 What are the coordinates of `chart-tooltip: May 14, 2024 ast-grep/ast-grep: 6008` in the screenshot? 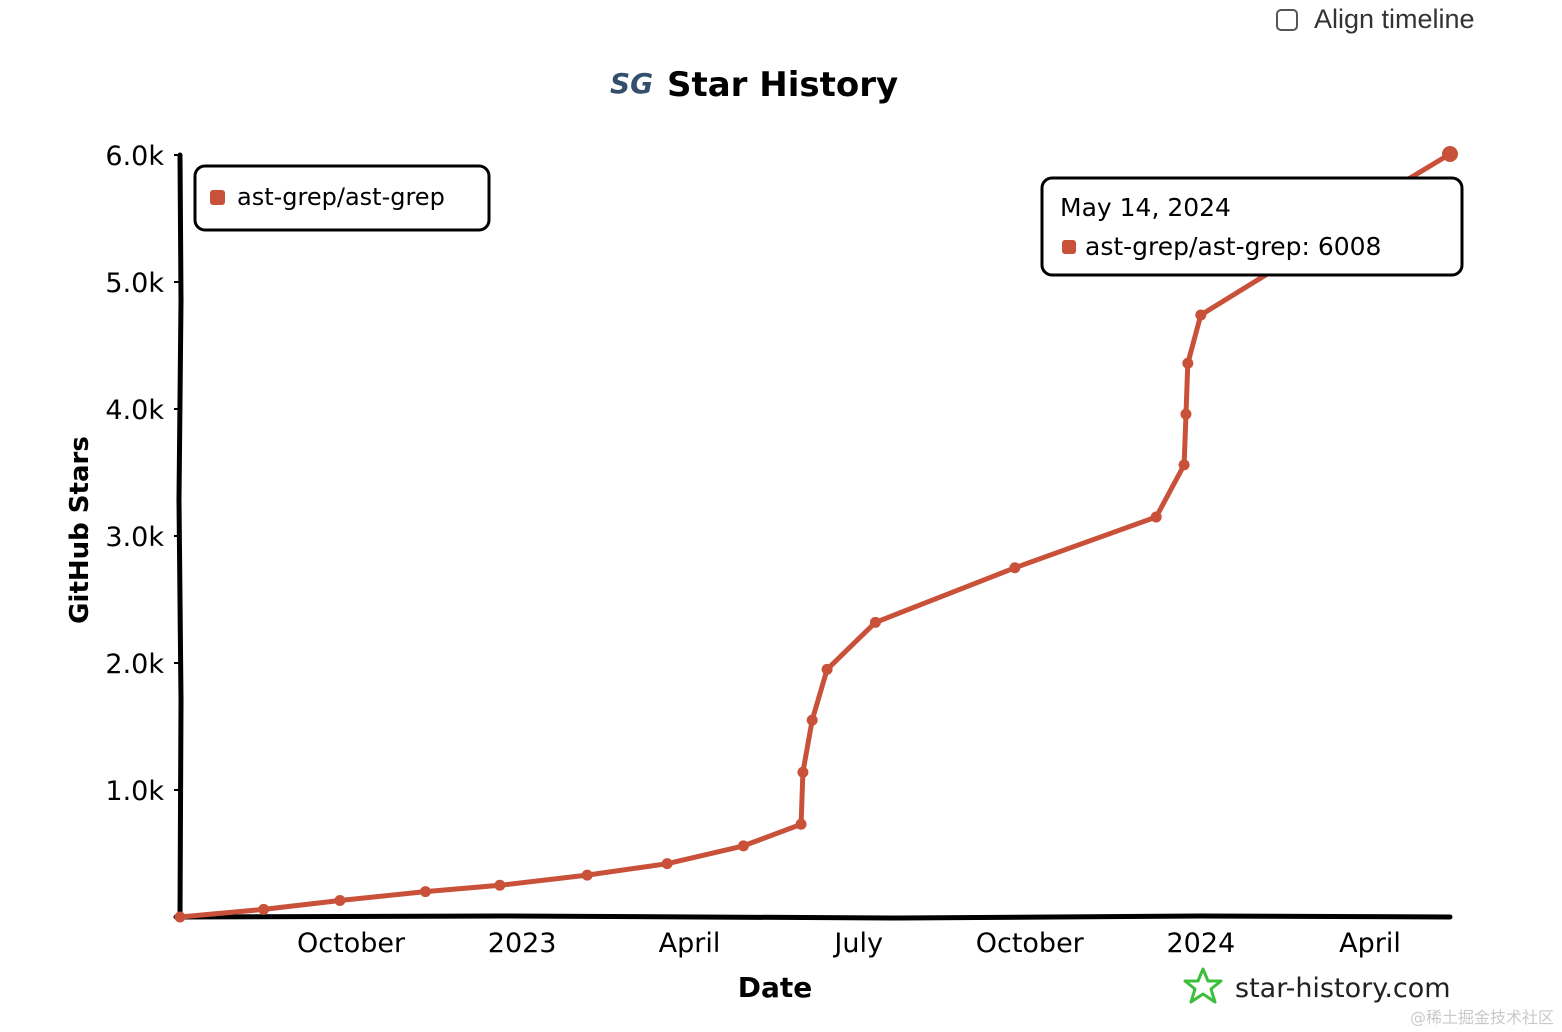 It's located at (1252, 226).